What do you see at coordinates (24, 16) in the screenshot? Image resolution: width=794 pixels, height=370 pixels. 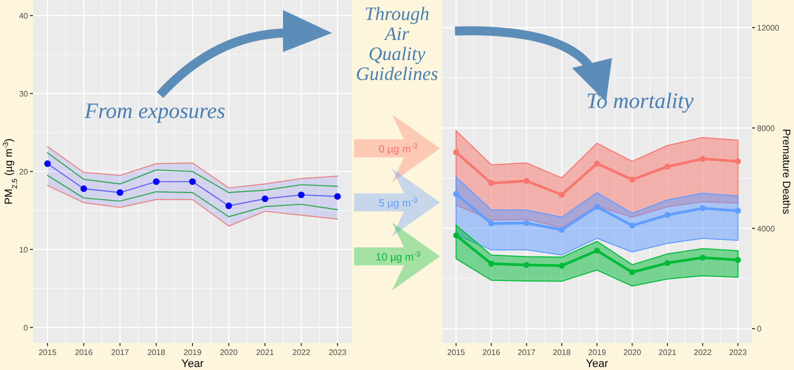 I see `y-tick-label: 40` at bounding box center [24, 16].